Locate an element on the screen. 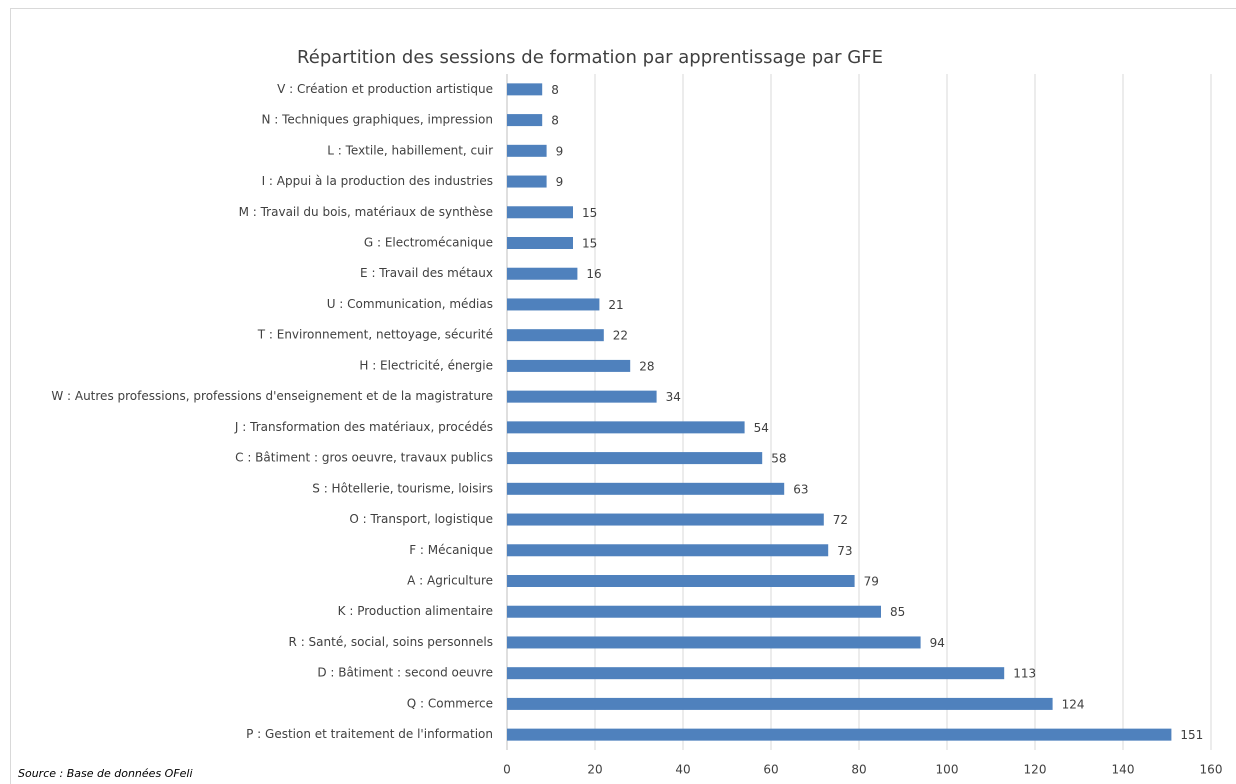  data-label: 113 is located at coordinates (1024, 674).